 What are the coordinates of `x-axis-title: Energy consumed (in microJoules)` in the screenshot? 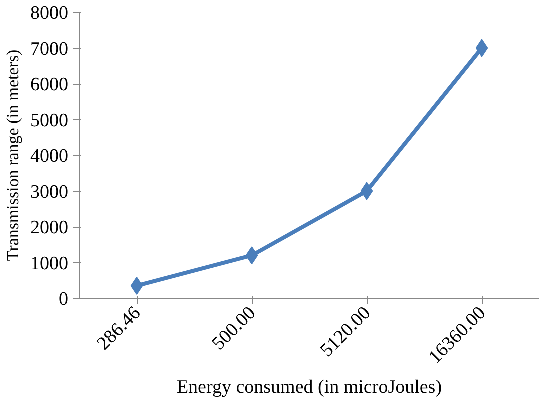 It's located at (309, 387).